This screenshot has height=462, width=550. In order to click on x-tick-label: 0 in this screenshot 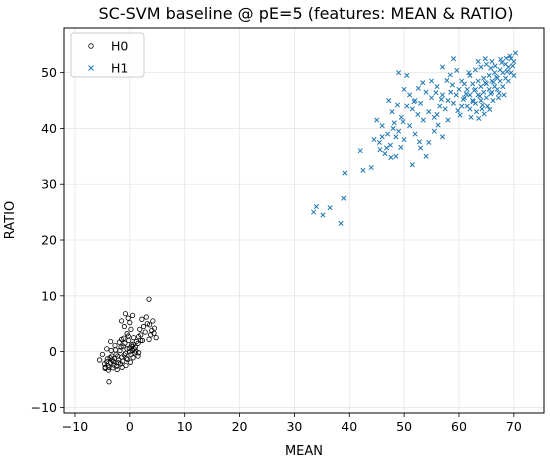, I will do `click(130, 426)`.